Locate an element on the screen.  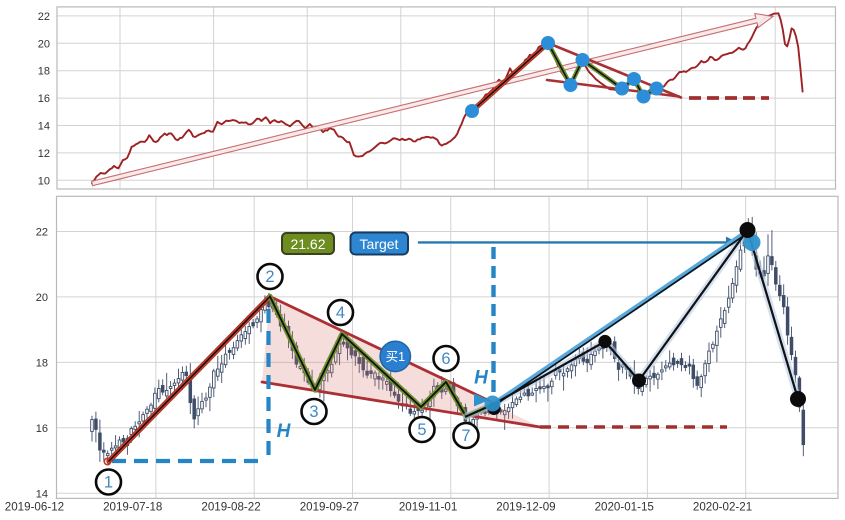
svg-text: 6 is located at coordinates (445, 359).